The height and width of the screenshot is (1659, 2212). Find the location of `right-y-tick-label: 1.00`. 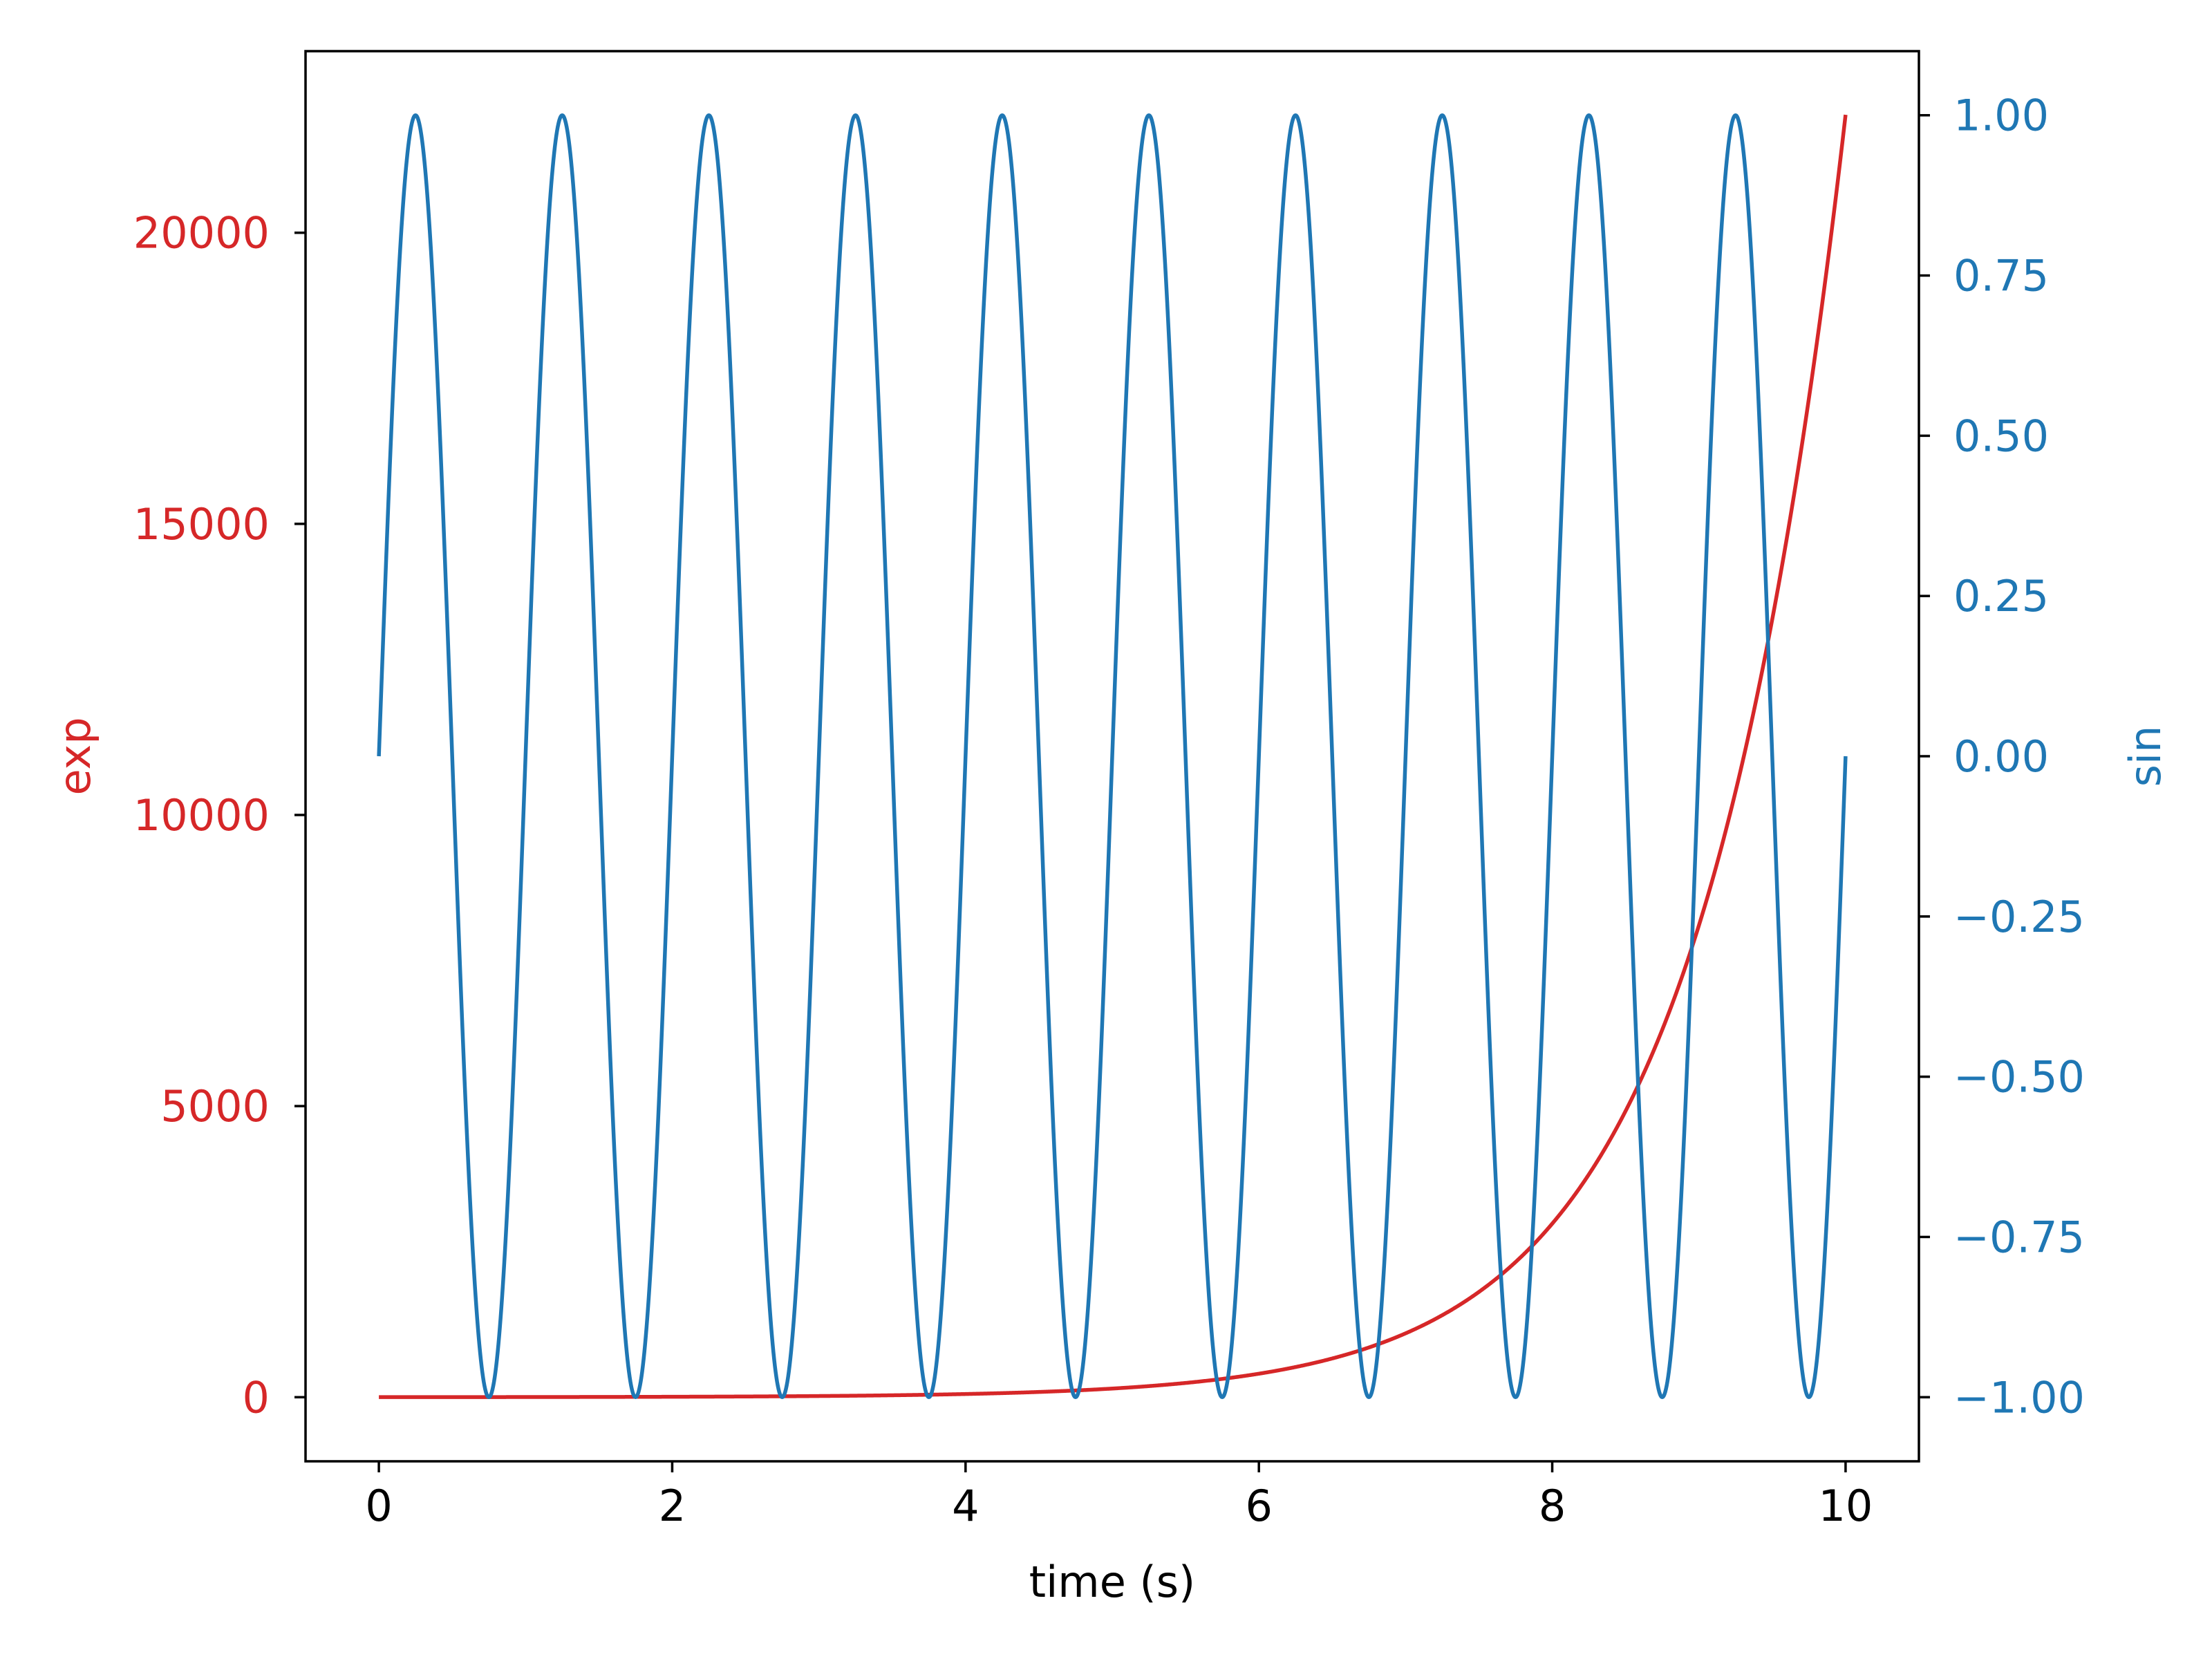

right-y-tick-label: 1.00 is located at coordinates (2001, 116).